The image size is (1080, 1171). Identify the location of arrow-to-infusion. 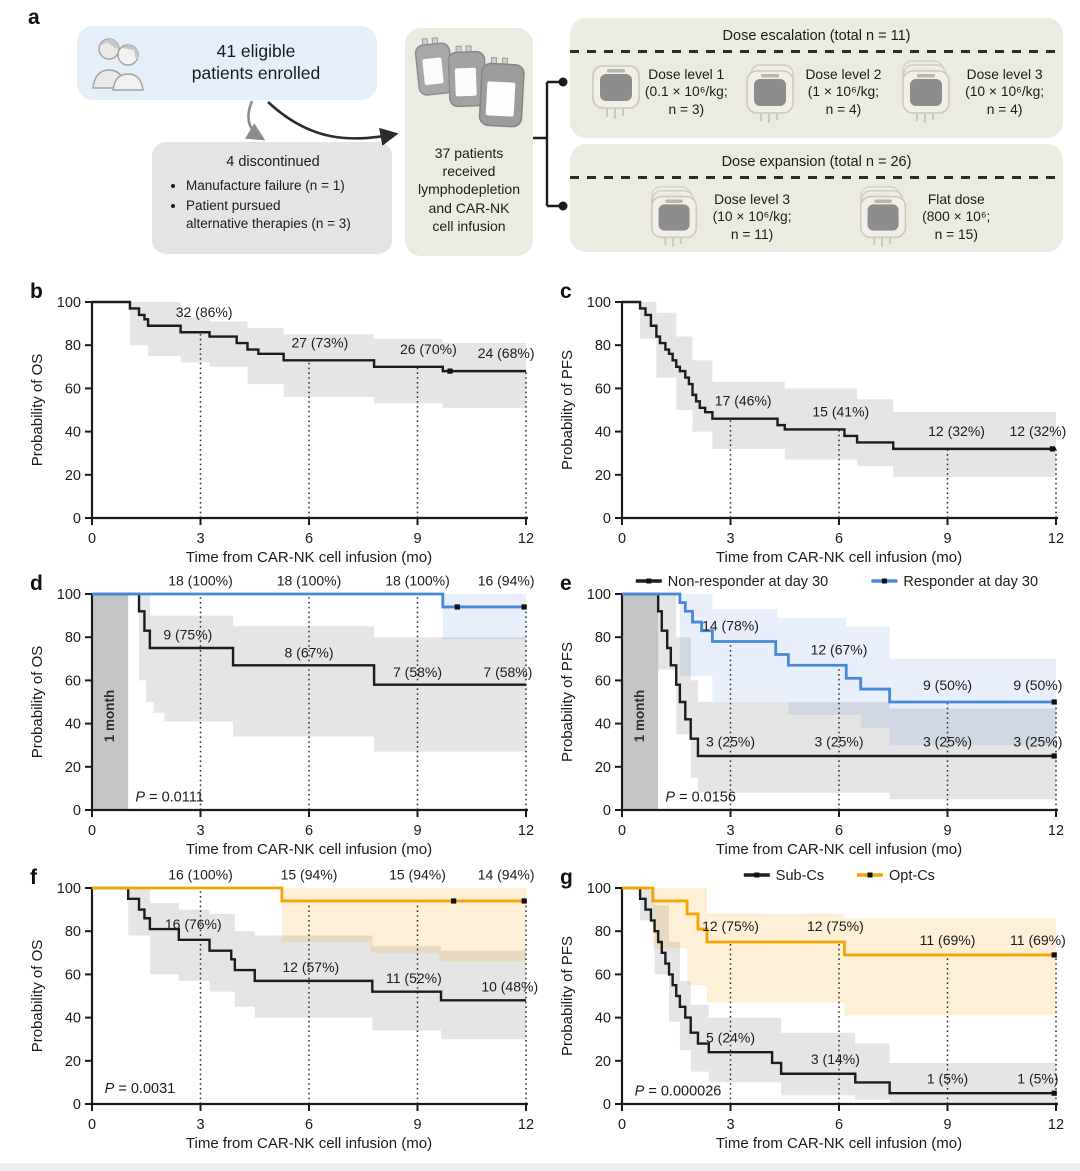
(333, 123).